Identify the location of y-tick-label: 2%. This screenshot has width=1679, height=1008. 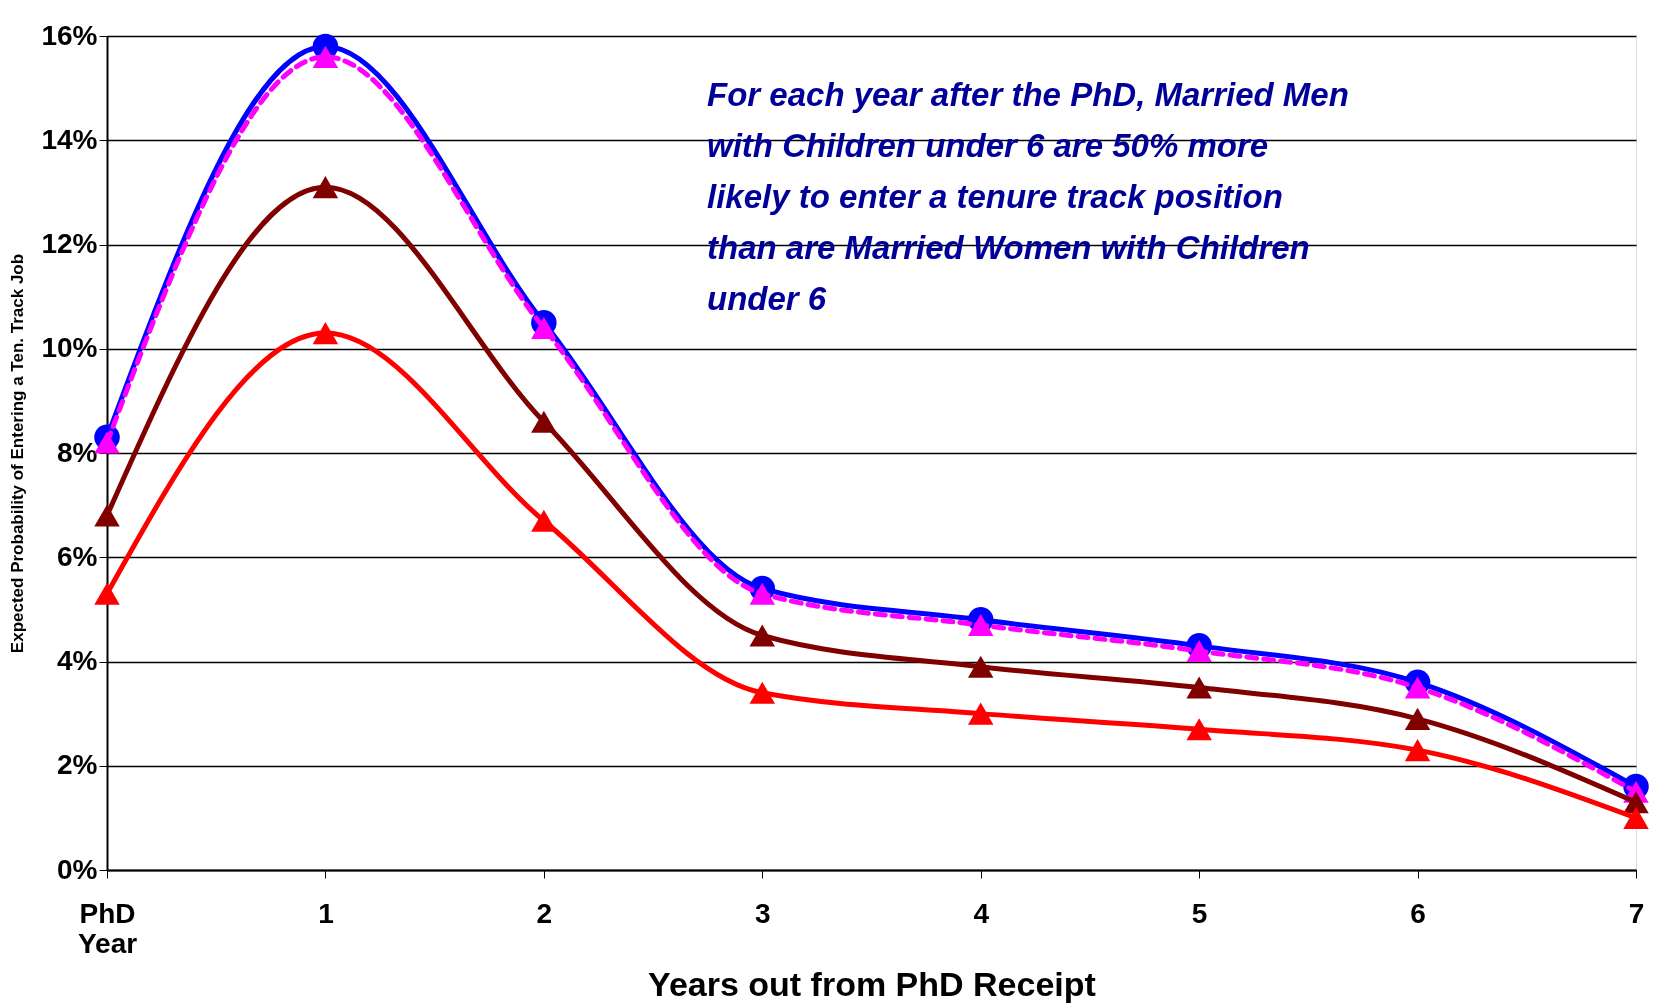
(77, 765).